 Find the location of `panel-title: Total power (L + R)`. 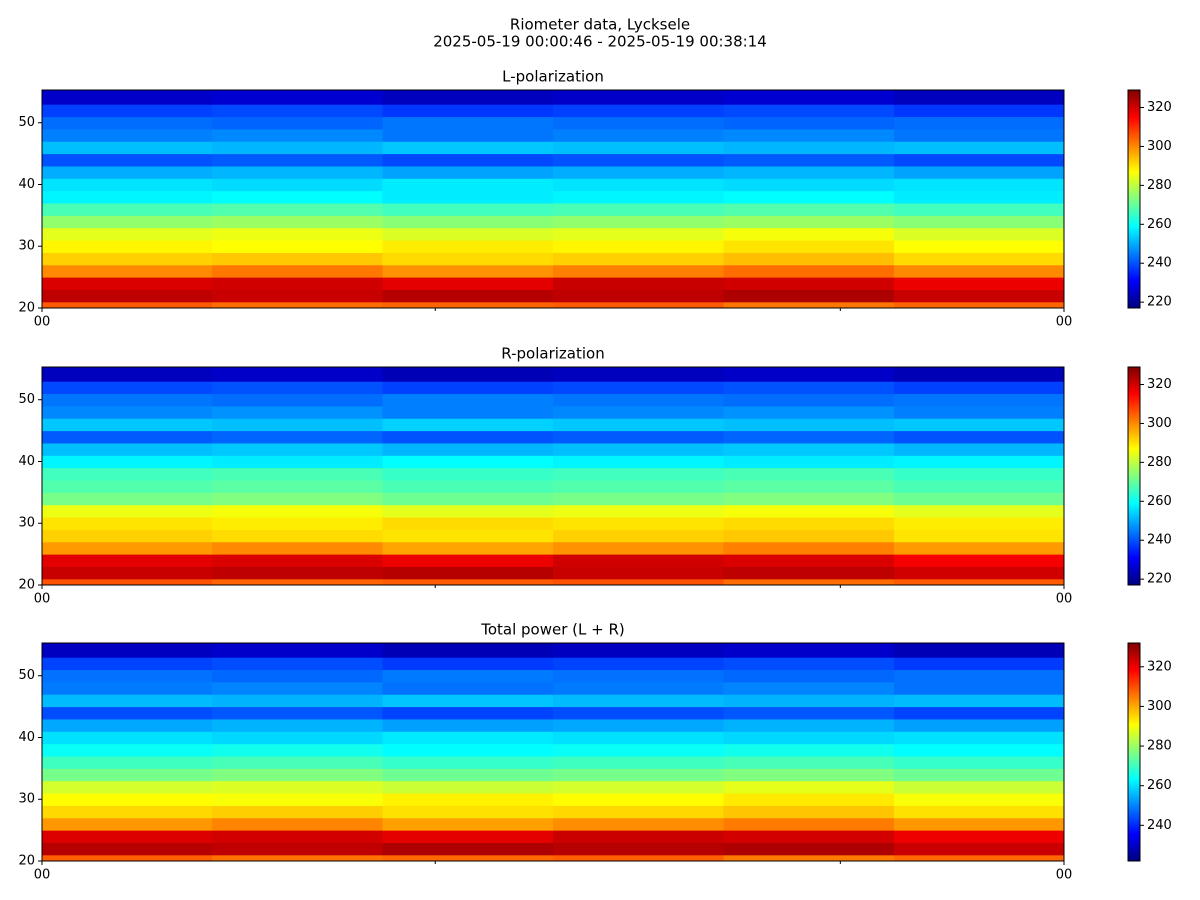

panel-title: Total power (L + R) is located at coordinates (552, 630).